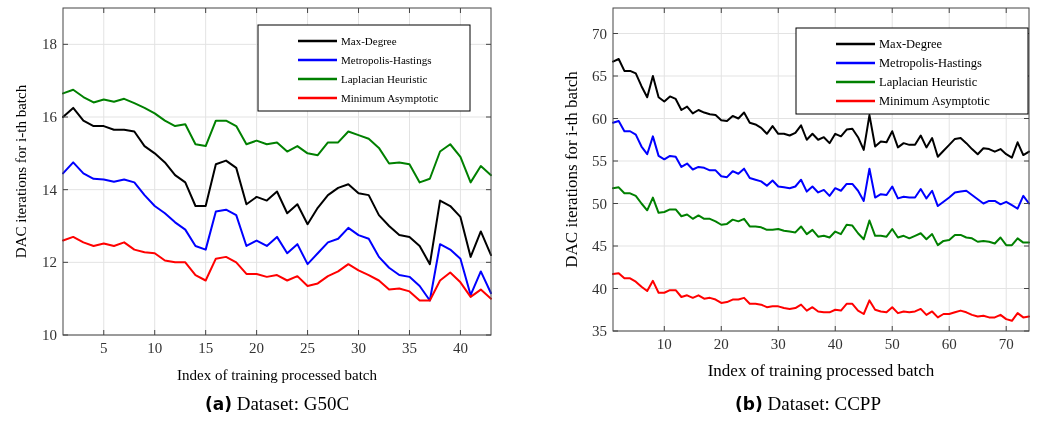 The width and height of the screenshot is (1037, 435). I want to click on y-tick-label: 55, so click(599, 161).